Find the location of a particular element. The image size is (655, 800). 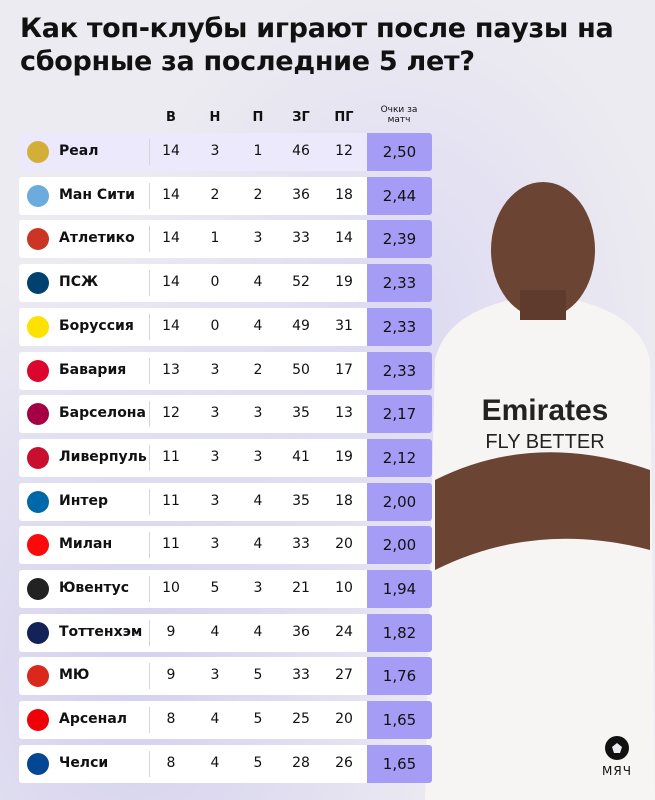

column-header: П is located at coordinates (258, 117).